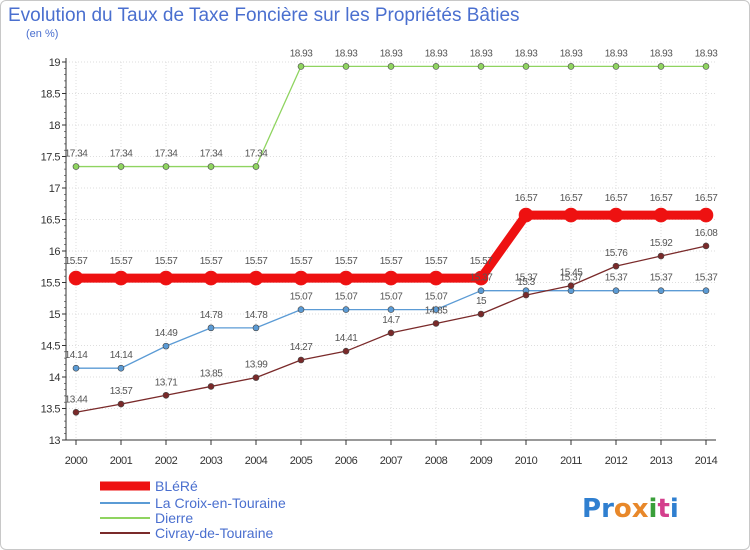  Describe the element at coordinates (391, 320) in the screenshot. I see `data-label: 14.7` at that location.